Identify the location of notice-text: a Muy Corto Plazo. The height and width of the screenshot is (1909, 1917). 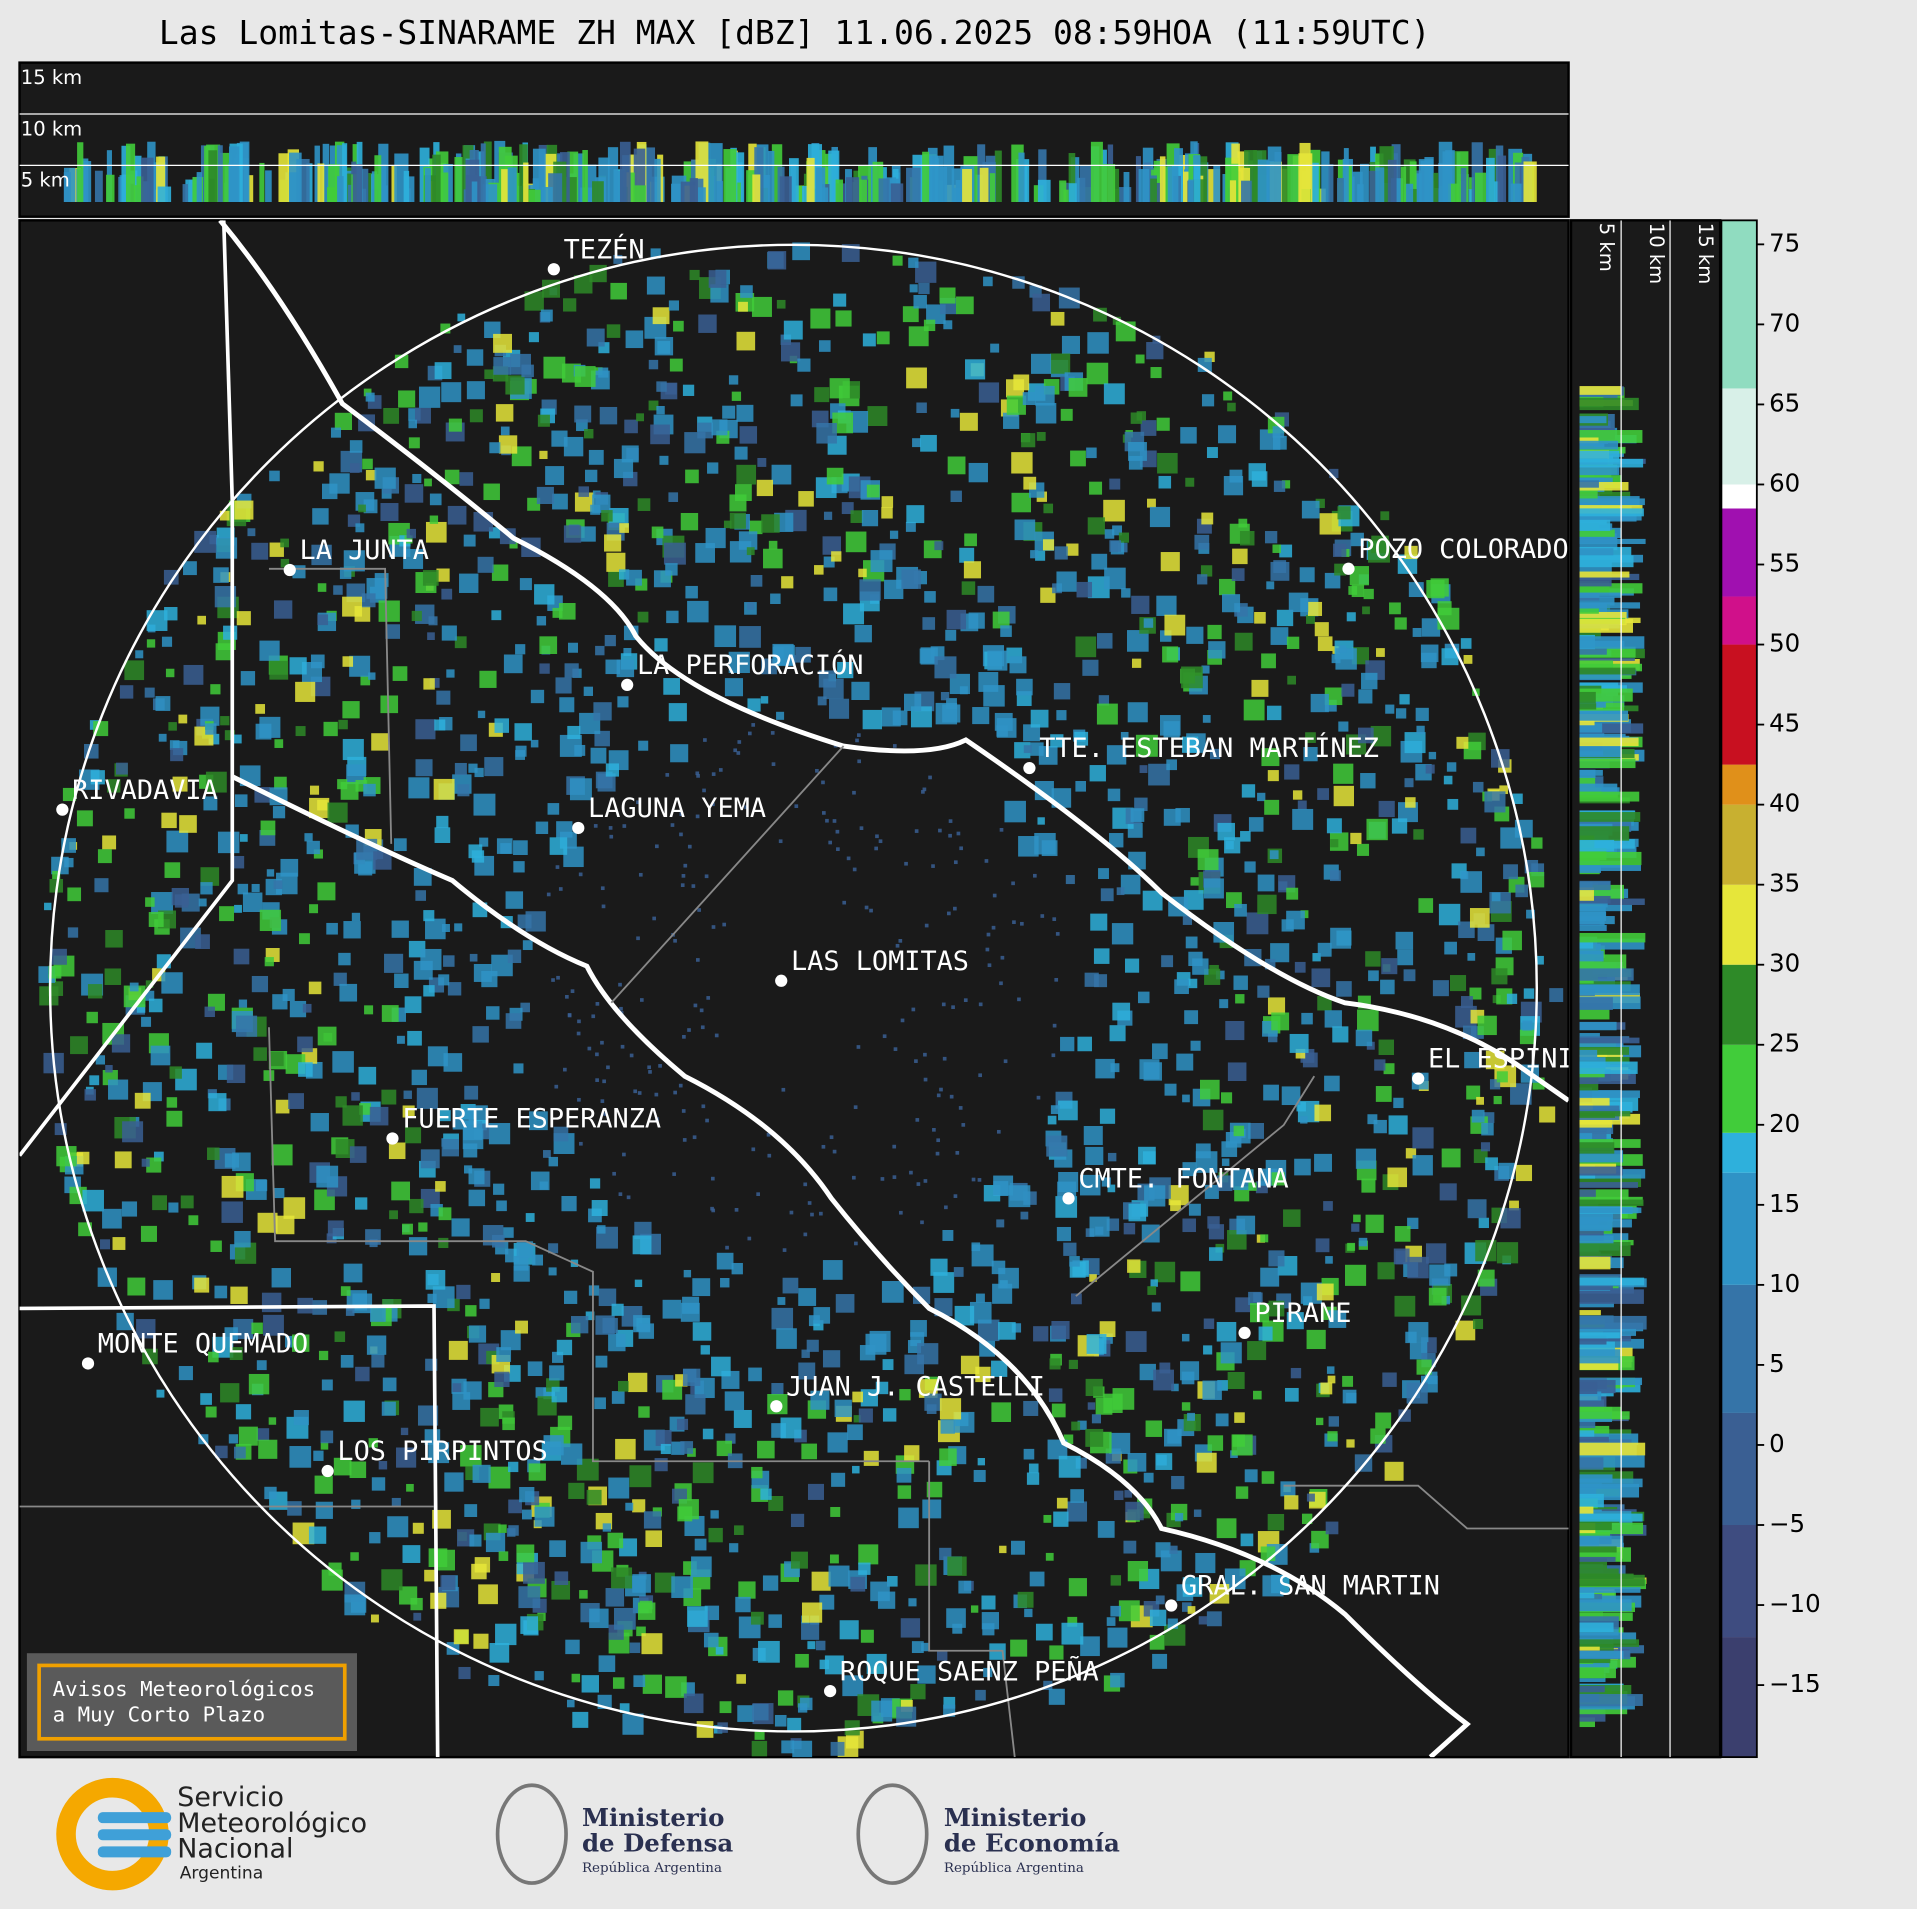
(159, 1715).